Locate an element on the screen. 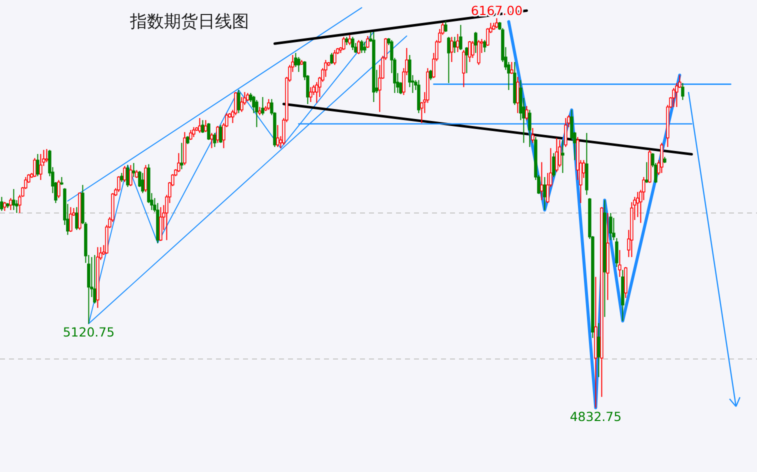 The width and height of the screenshot is (757, 472). annotation: 4832.75 is located at coordinates (596, 416).